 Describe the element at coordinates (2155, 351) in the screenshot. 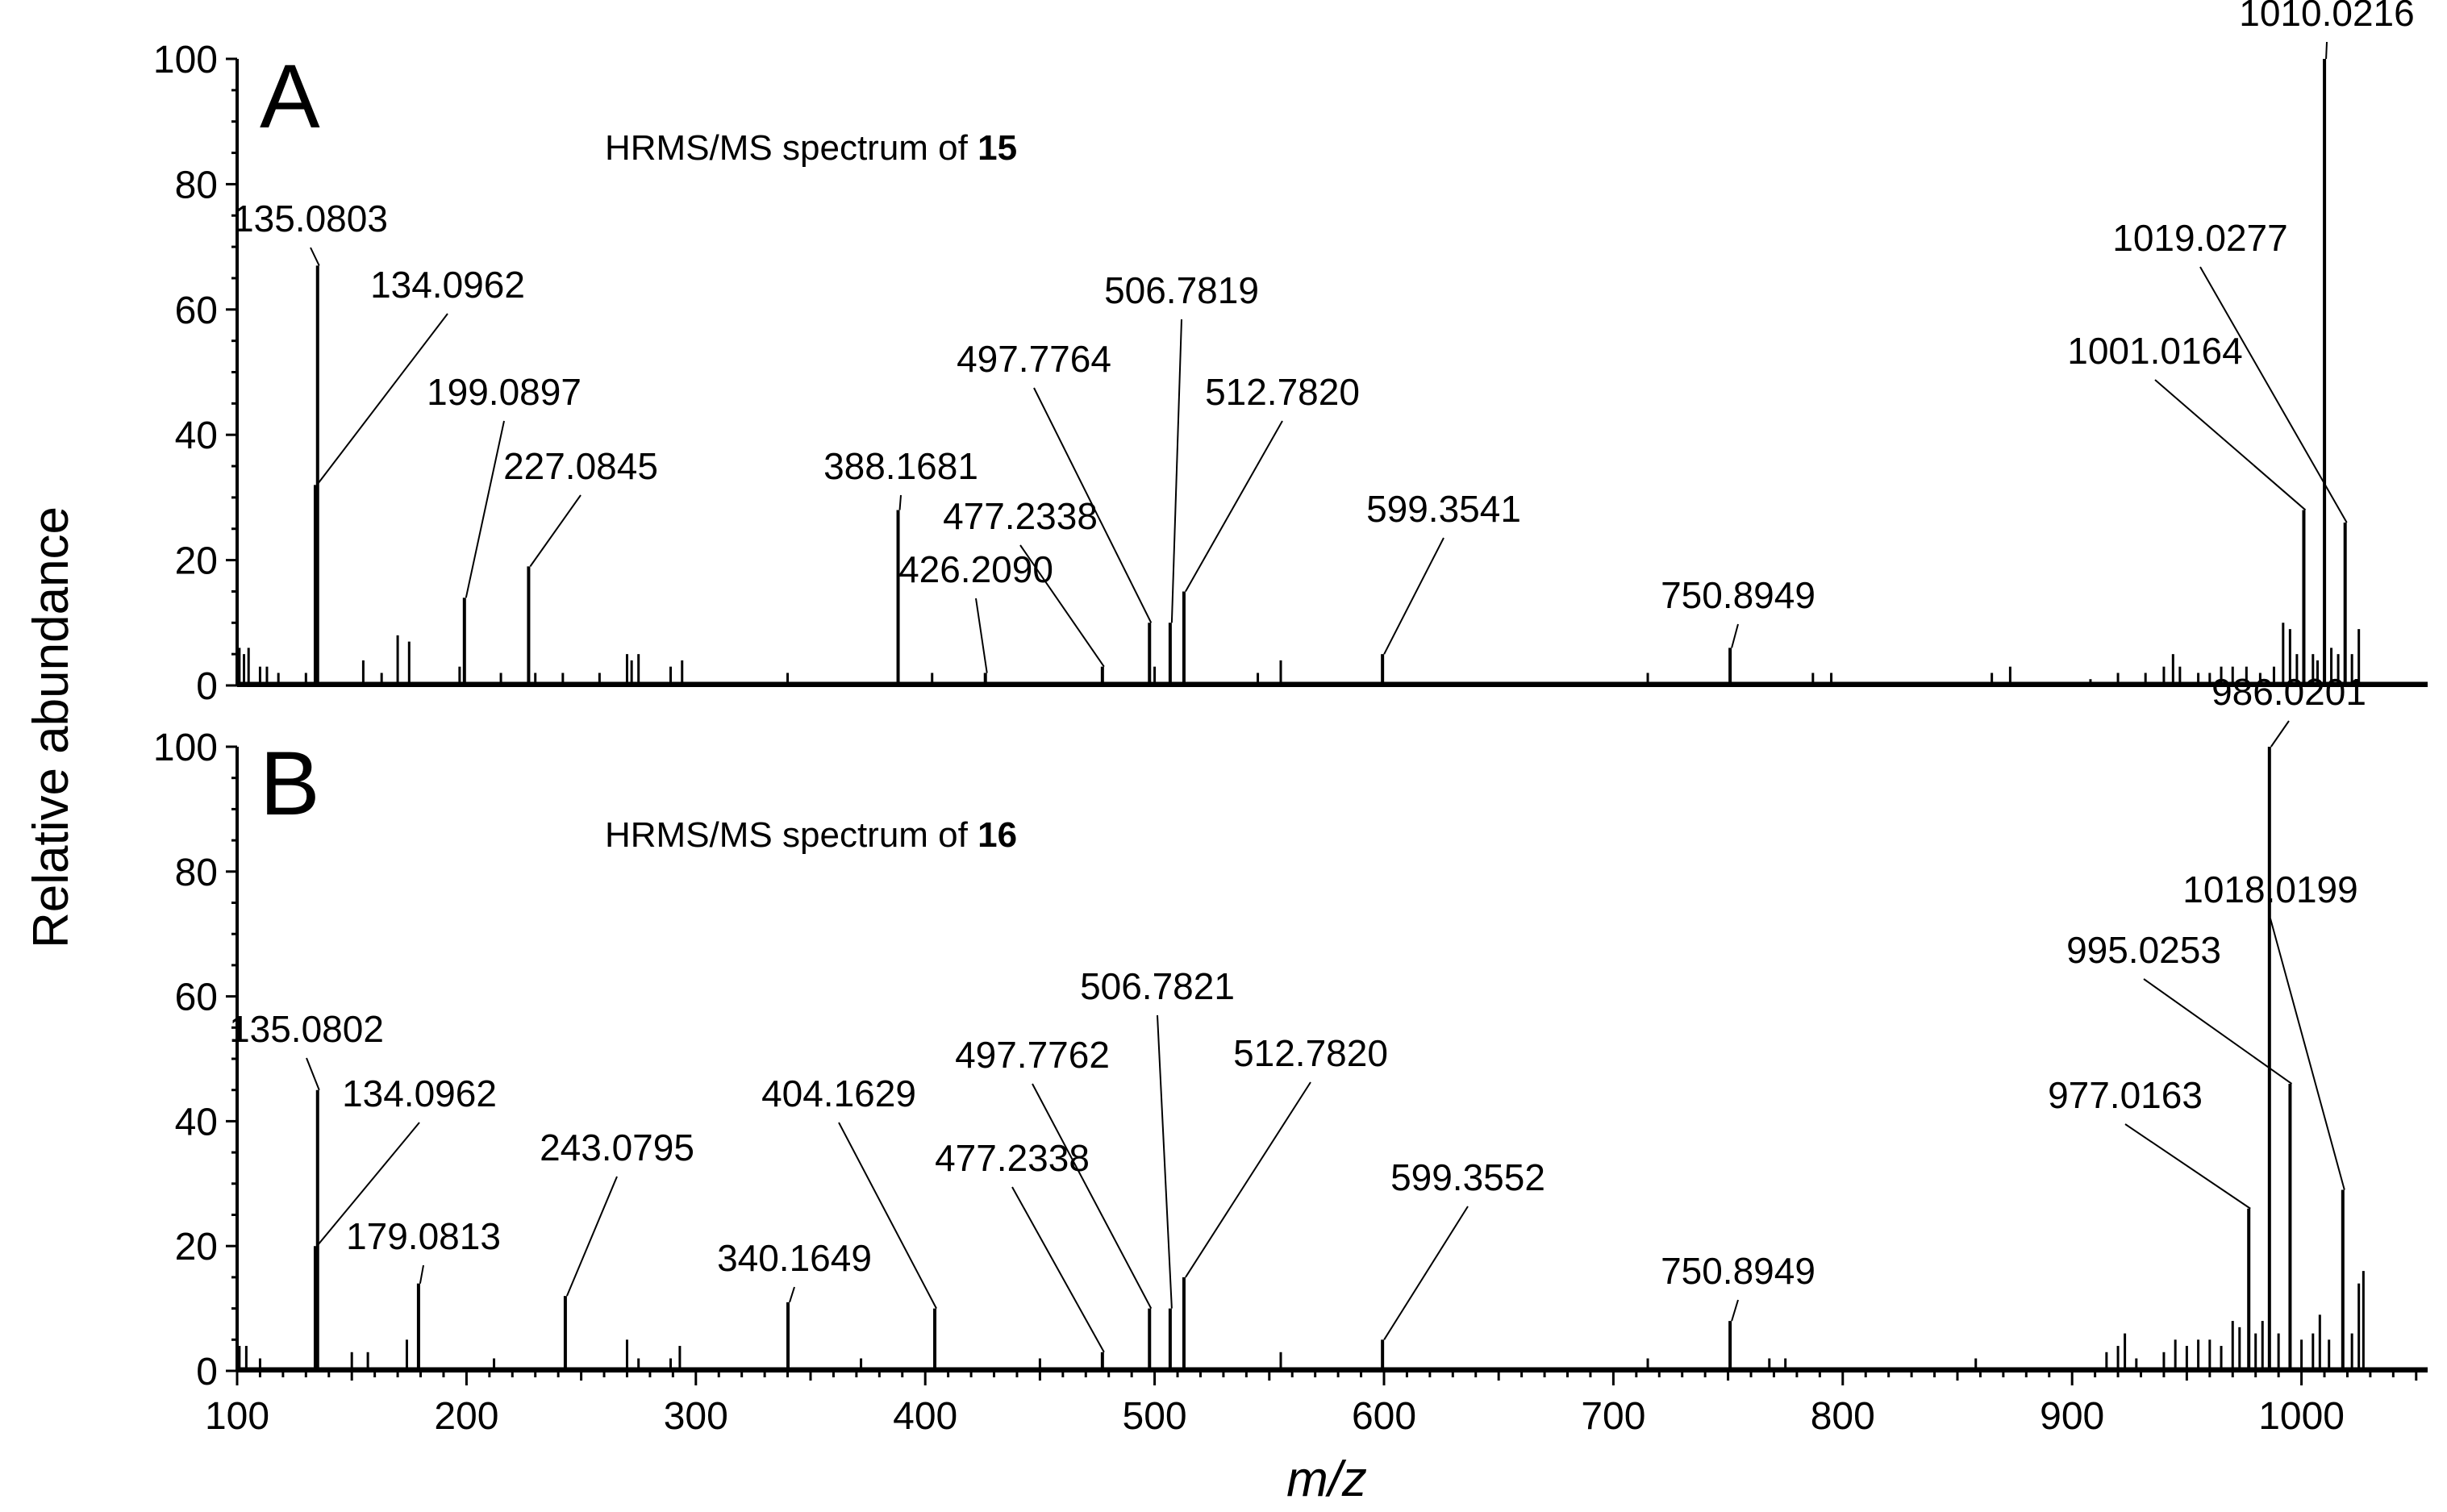

I see `peak-label: 1001.0164` at that location.